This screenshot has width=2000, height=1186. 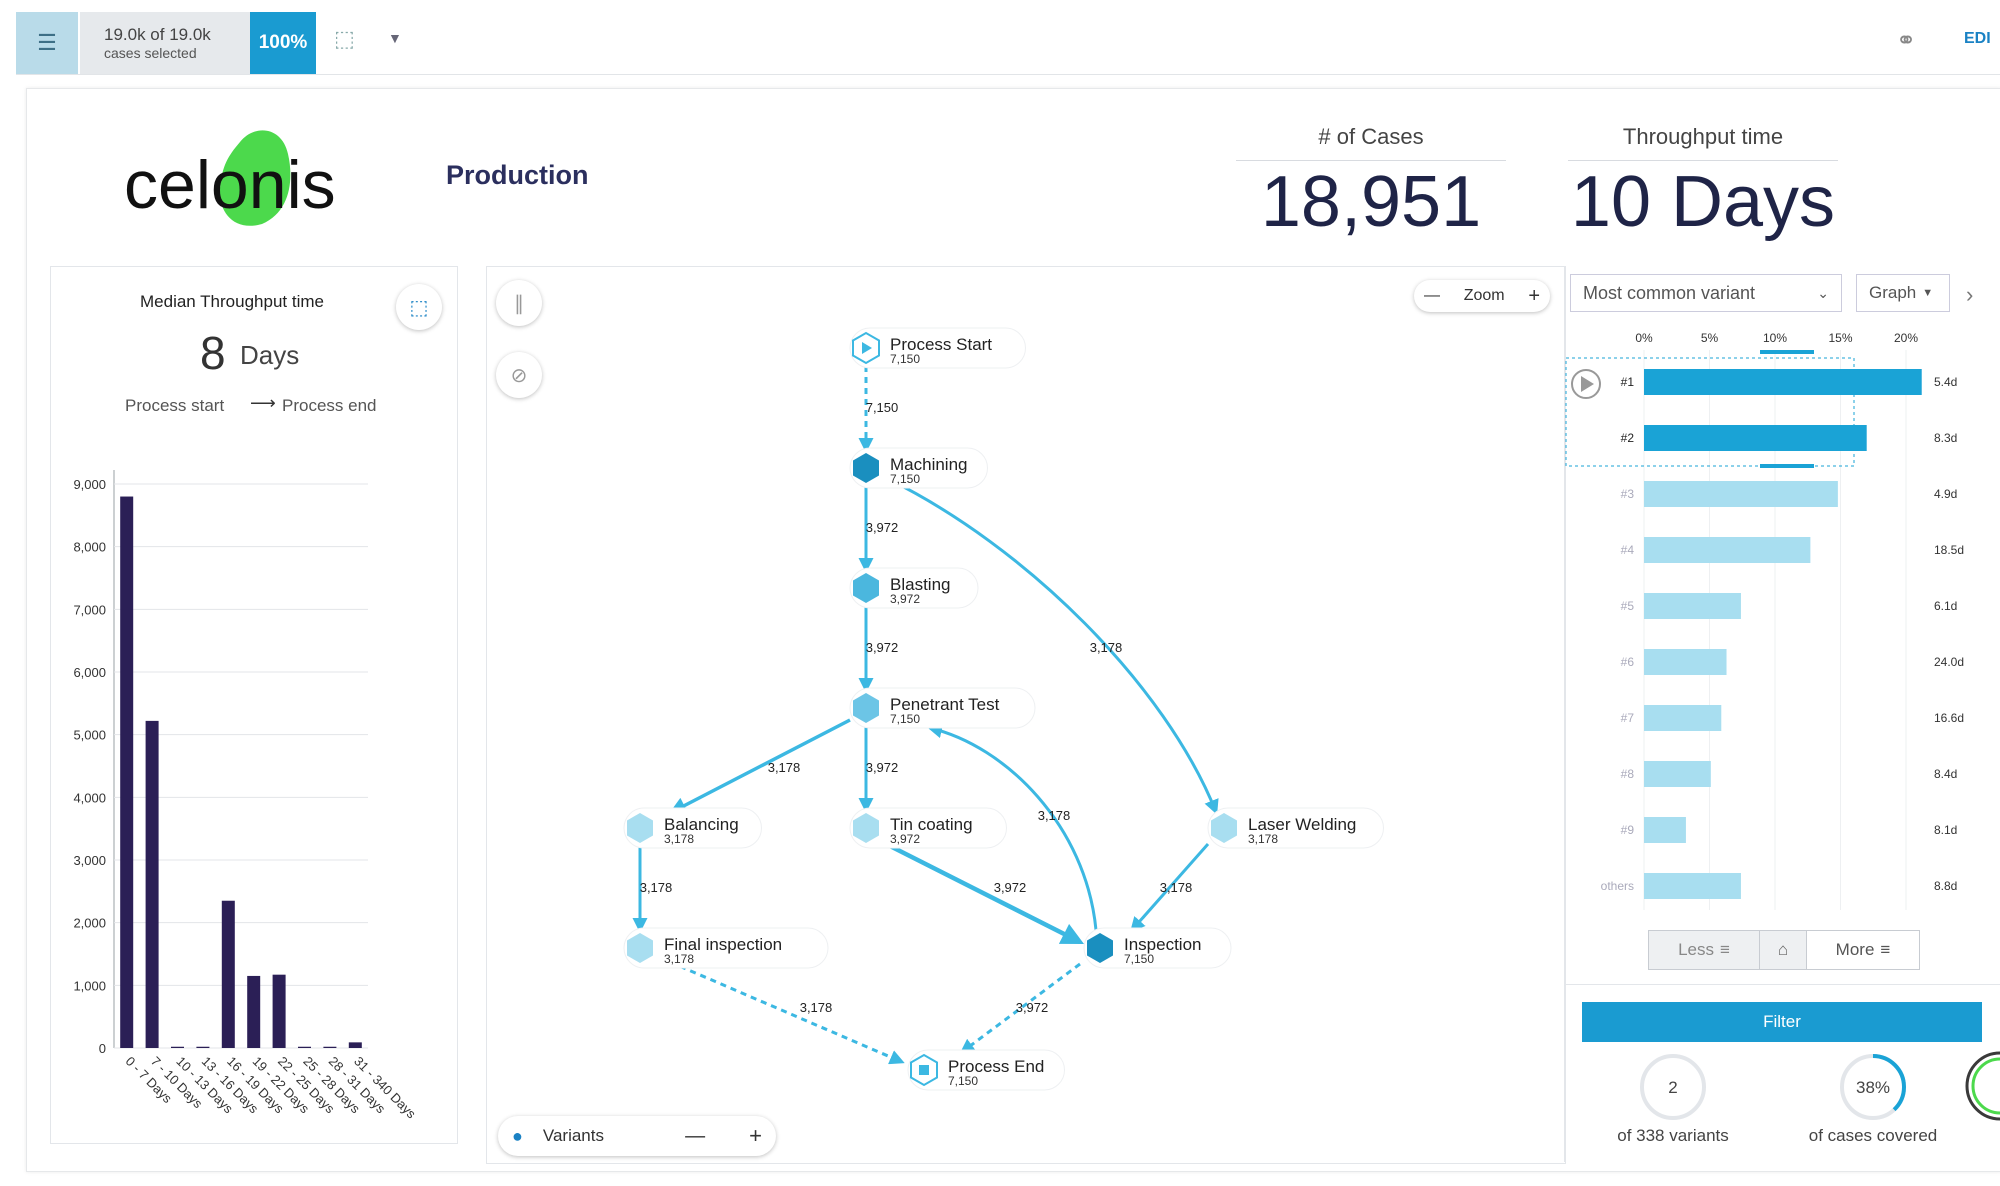 I want to click on node-name: Penetrant Test, so click(x=945, y=704).